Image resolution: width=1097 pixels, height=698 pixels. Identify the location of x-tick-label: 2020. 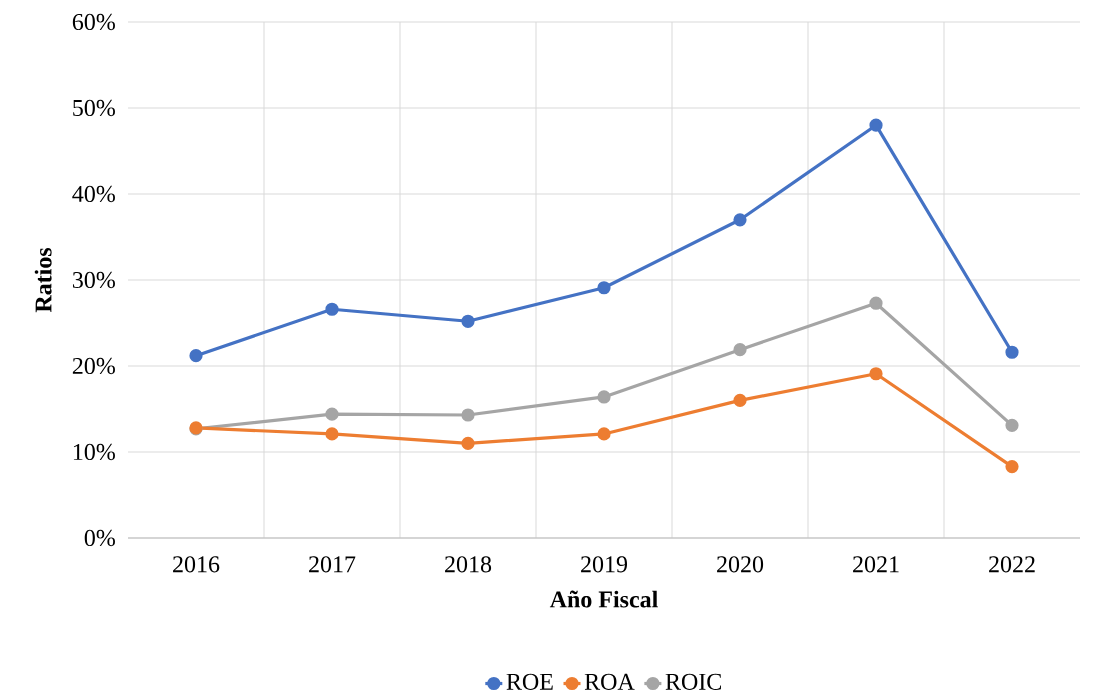
(740, 564).